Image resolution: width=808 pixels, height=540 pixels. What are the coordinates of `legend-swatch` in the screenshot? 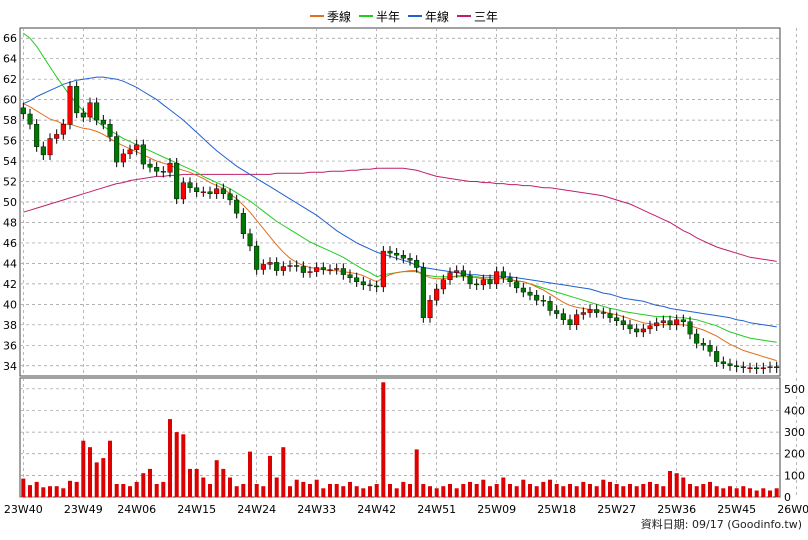 It's located at (316, 16).